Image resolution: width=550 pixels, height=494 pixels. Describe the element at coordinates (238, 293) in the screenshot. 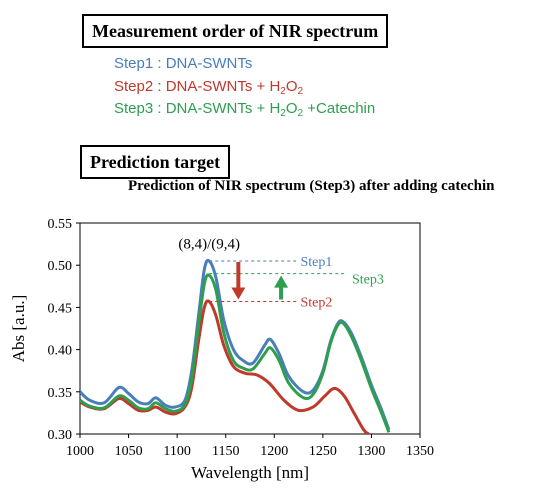

I see `decrease-arrow-head` at that location.